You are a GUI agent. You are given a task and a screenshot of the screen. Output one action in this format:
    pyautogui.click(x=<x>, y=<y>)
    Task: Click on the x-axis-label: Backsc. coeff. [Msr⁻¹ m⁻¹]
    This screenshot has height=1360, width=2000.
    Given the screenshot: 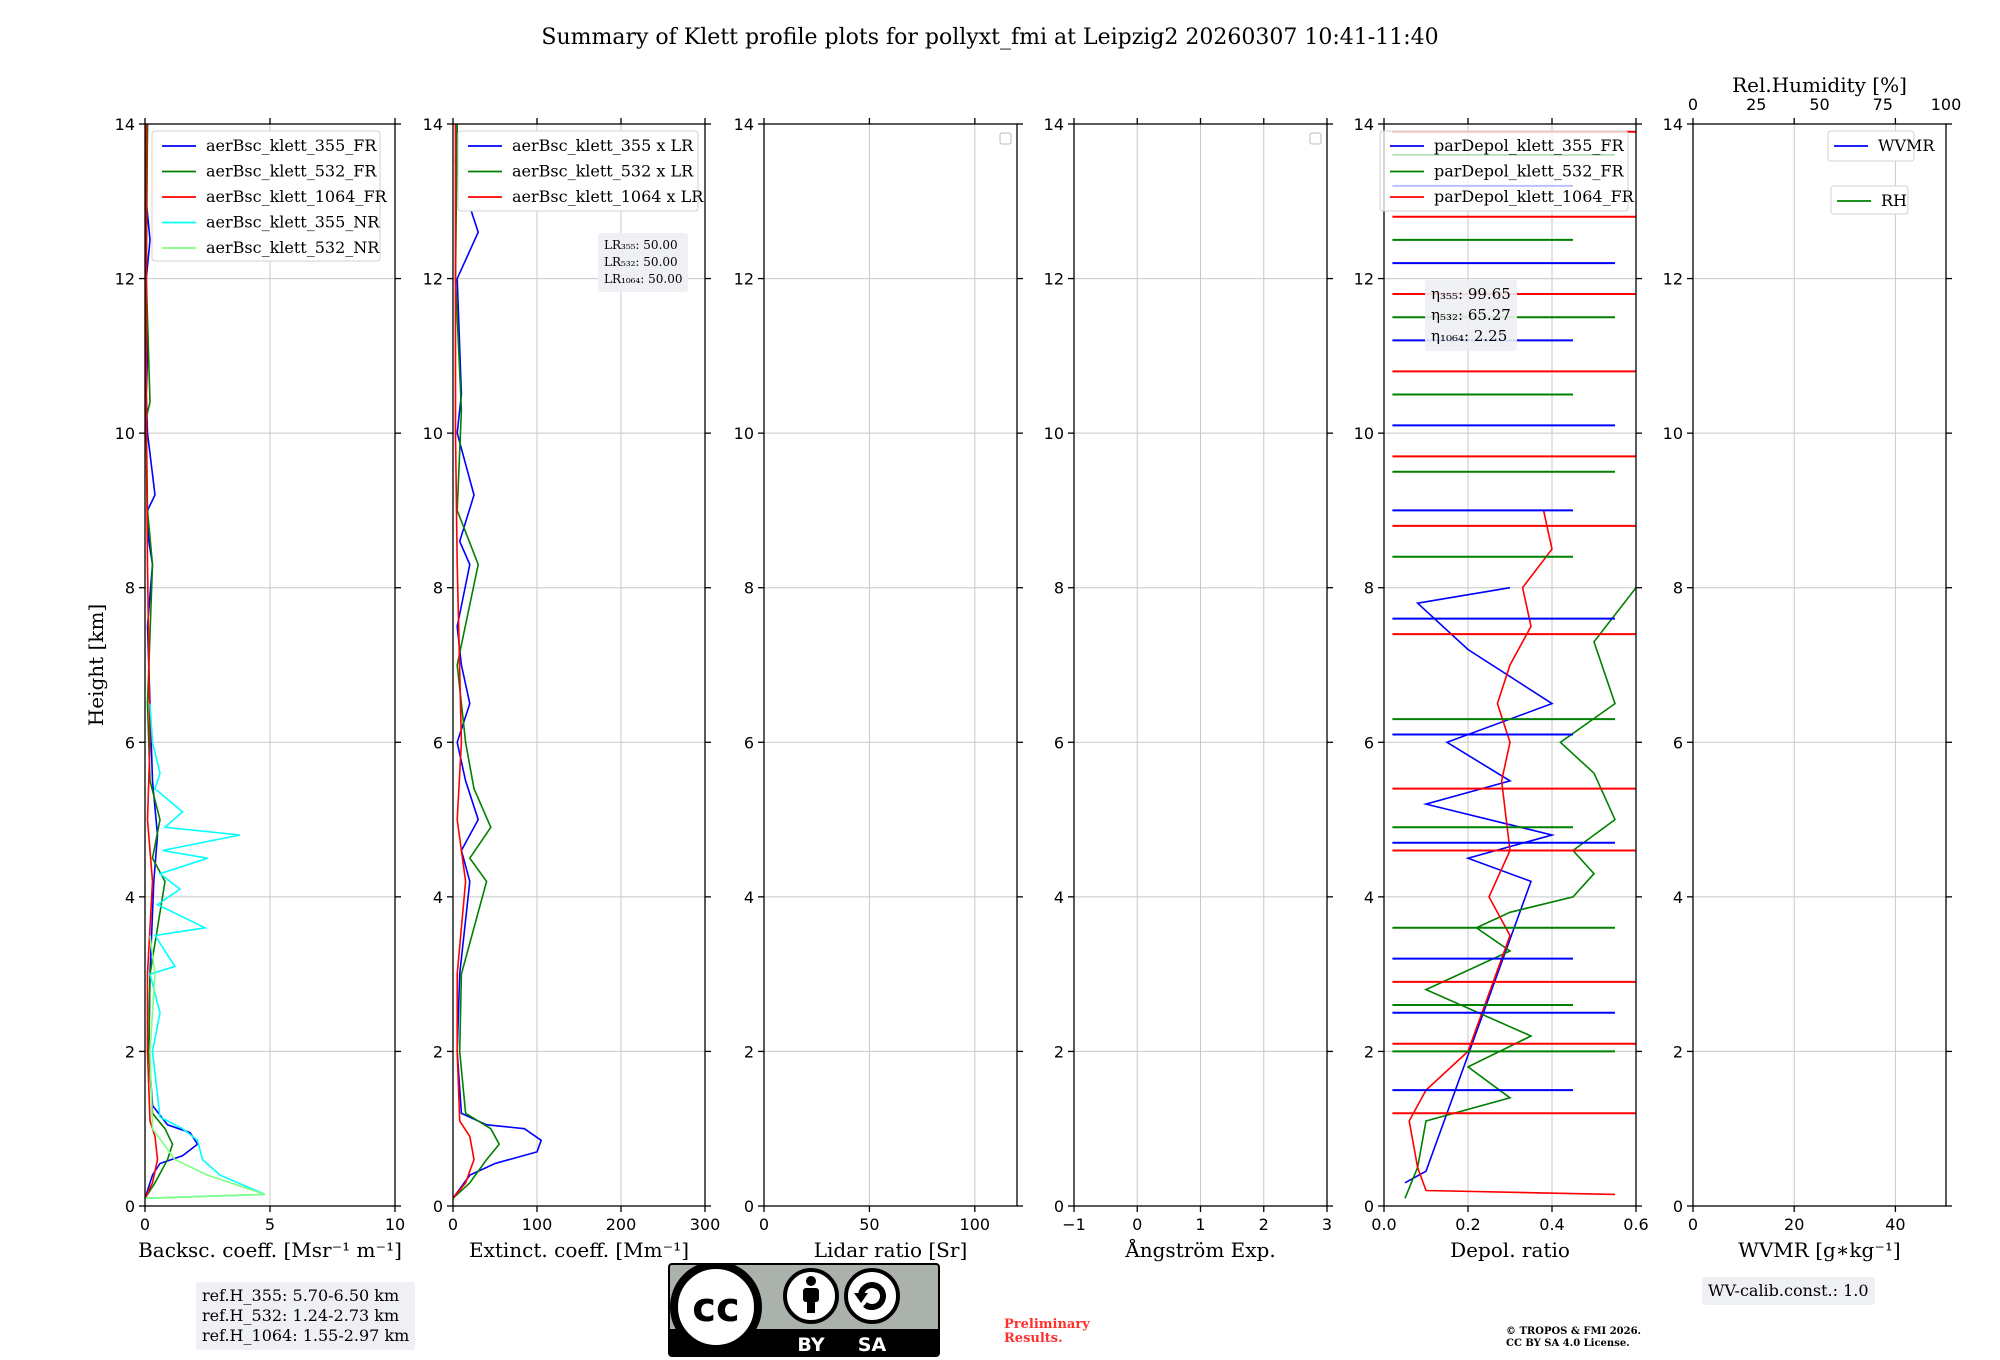 What is the action you would take?
    pyautogui.click(x=270, y=1250)
    